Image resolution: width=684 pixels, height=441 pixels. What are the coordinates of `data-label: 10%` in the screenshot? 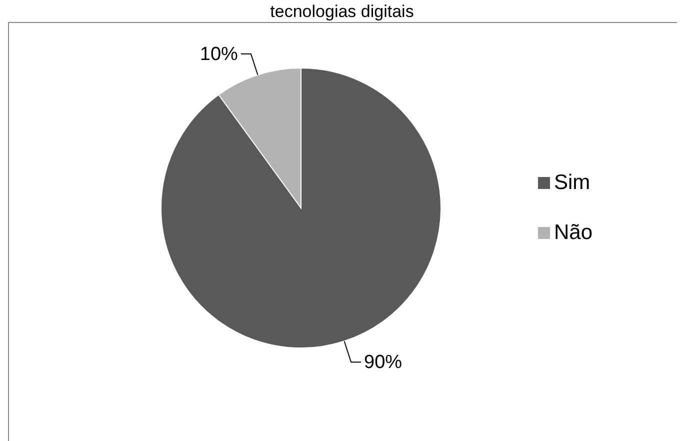 It's located at (219, 54).